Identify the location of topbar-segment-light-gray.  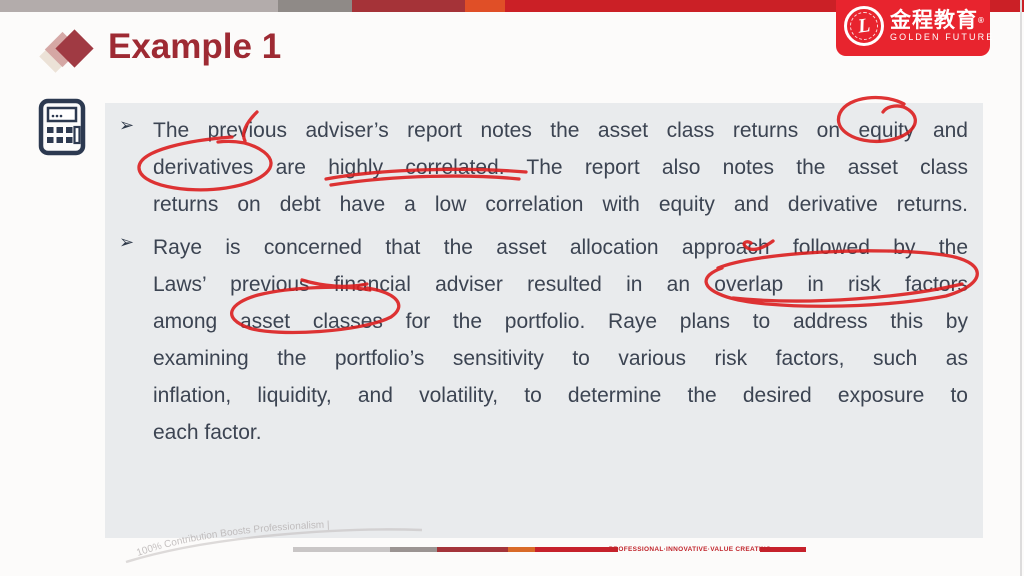
(139, 6).